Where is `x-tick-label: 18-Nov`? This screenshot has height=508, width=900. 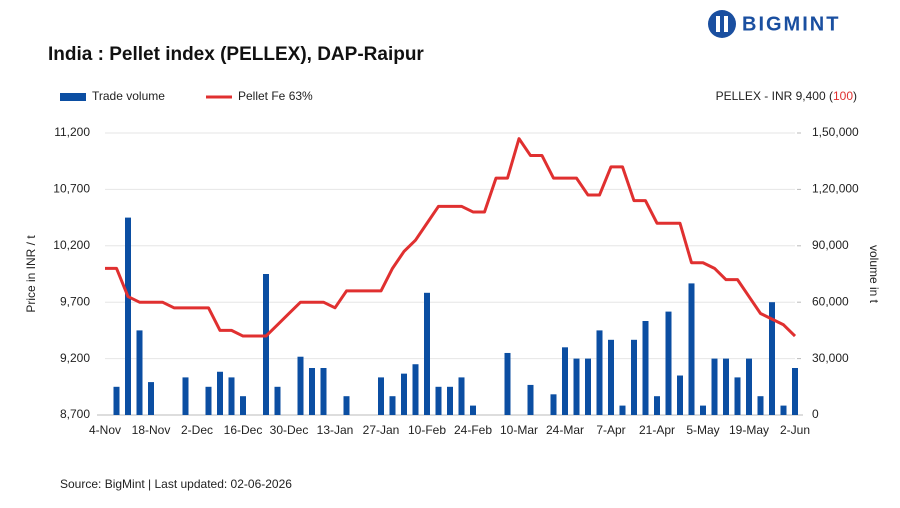
x-tick-label: 18-Nov is located at coordinates (151, 430).